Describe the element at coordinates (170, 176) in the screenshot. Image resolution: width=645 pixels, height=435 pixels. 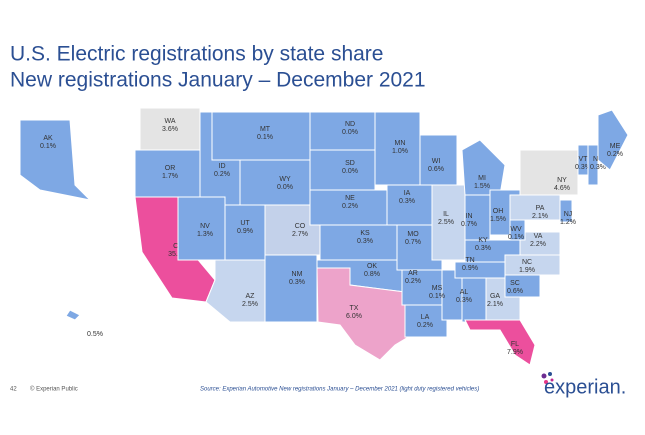
I see `state-share: 1.7%` at that location.